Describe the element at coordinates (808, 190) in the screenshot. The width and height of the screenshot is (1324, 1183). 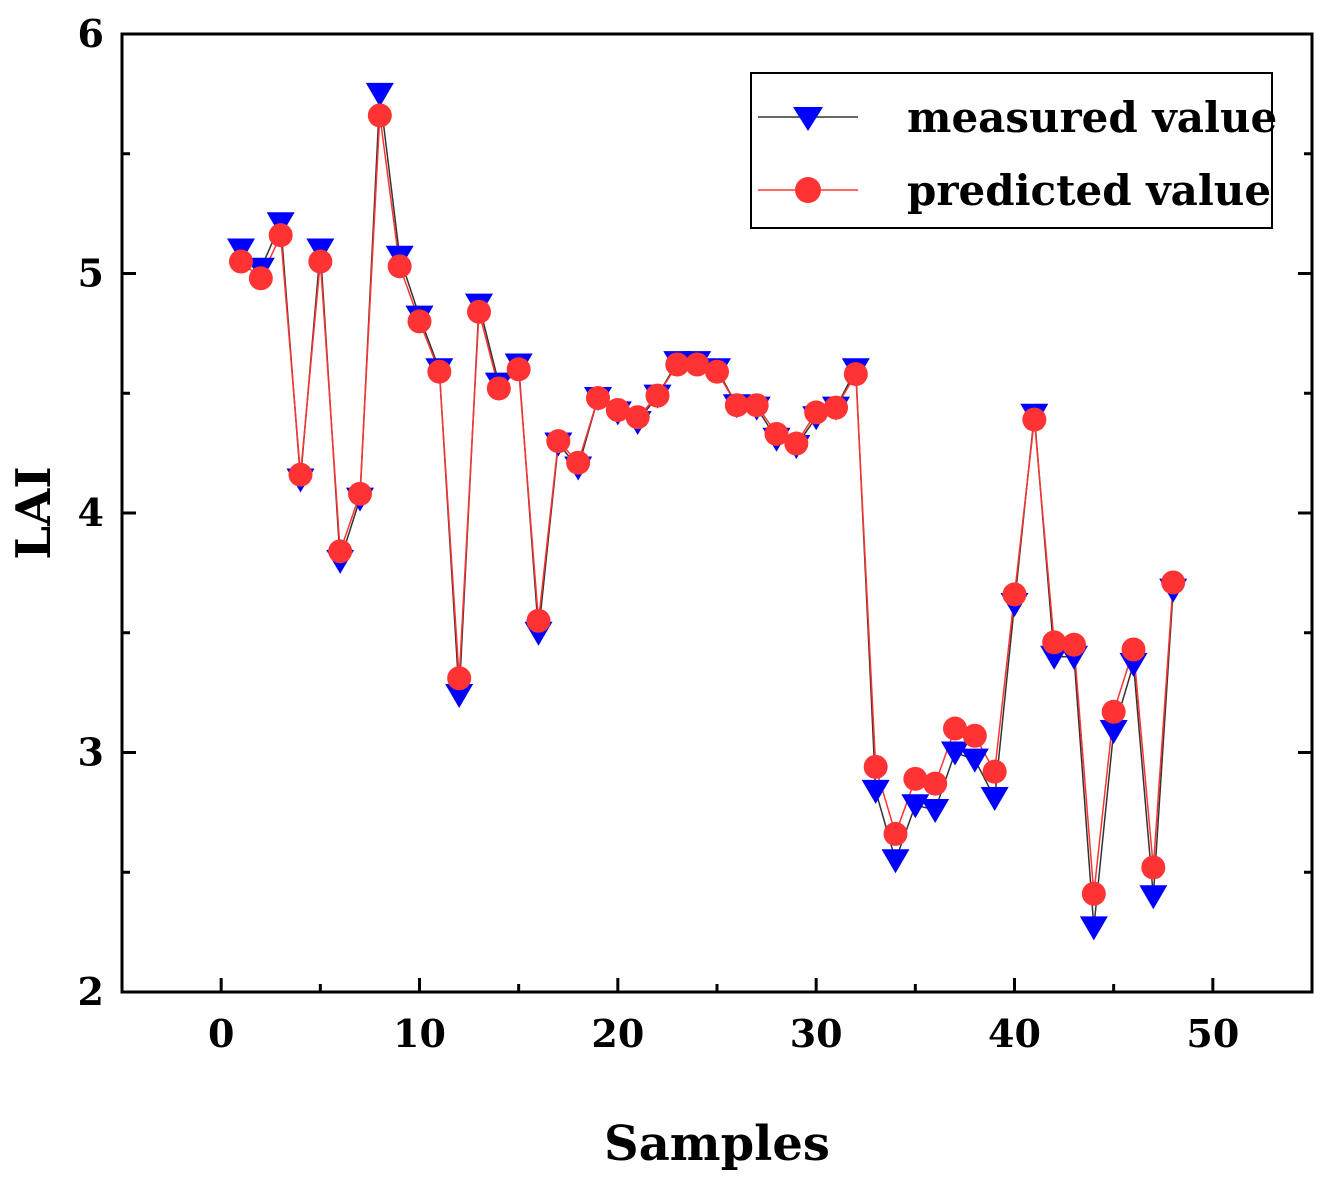
I see `legend-marker-predicted` at that location.